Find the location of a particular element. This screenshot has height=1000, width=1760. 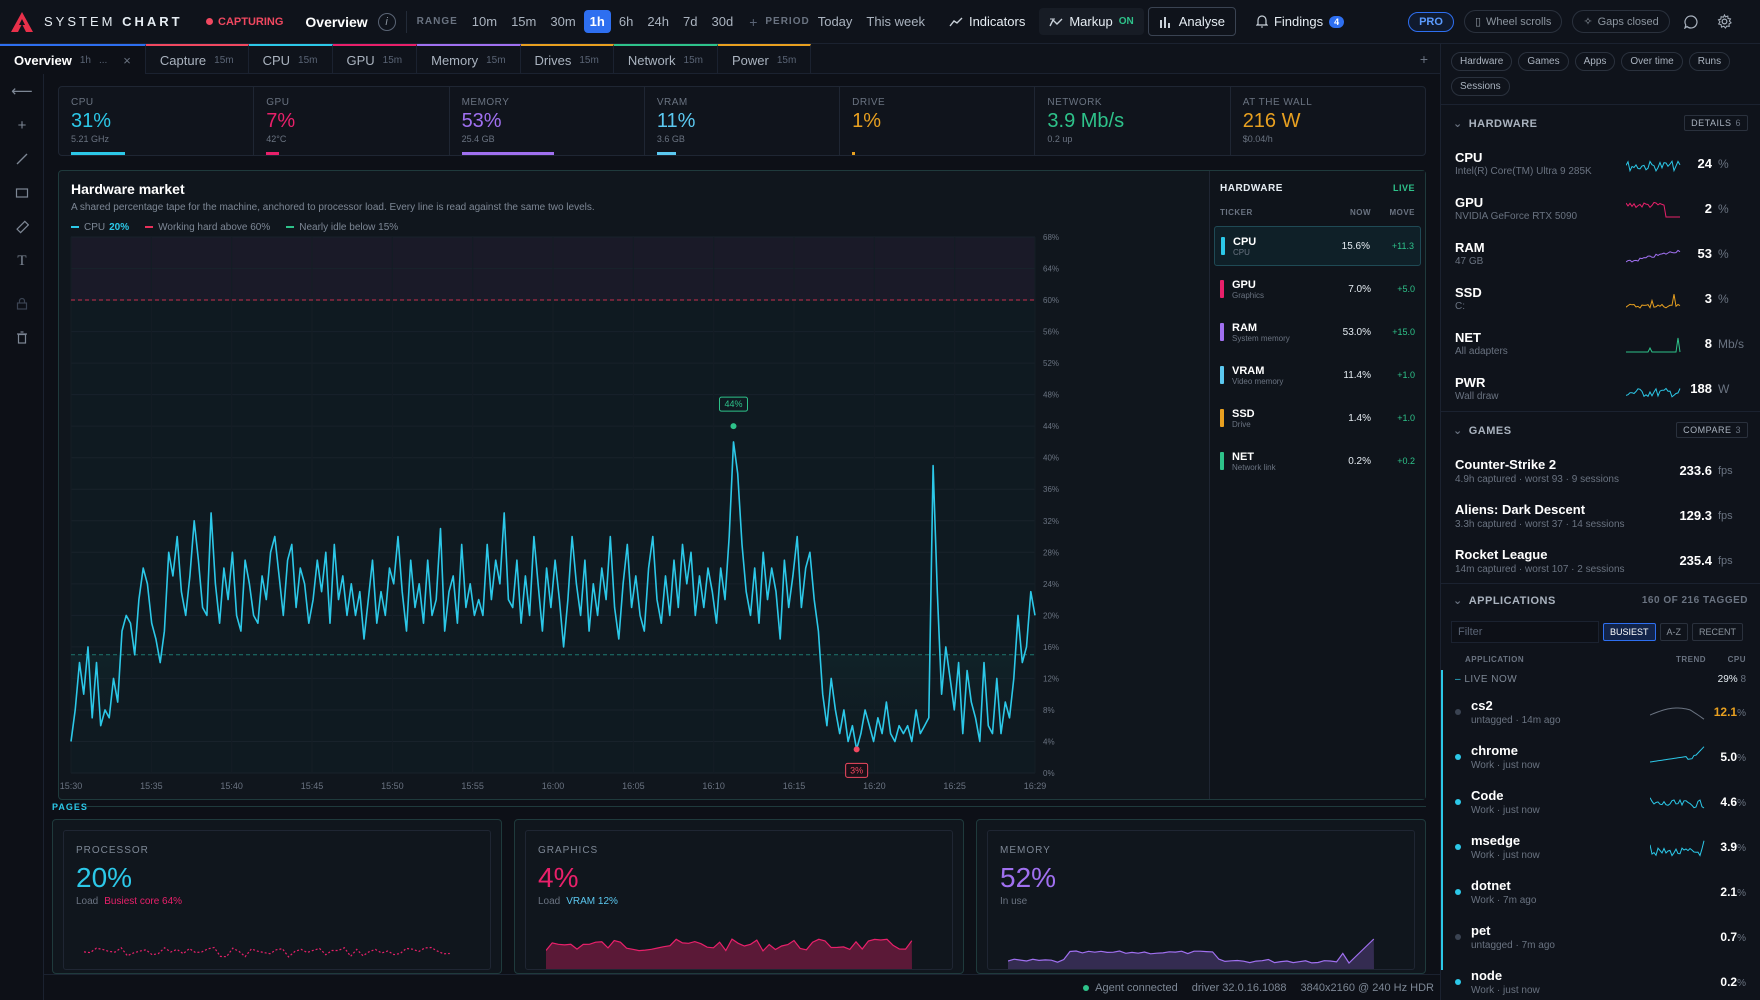

peak-marker is located at coordinates (733, 426).